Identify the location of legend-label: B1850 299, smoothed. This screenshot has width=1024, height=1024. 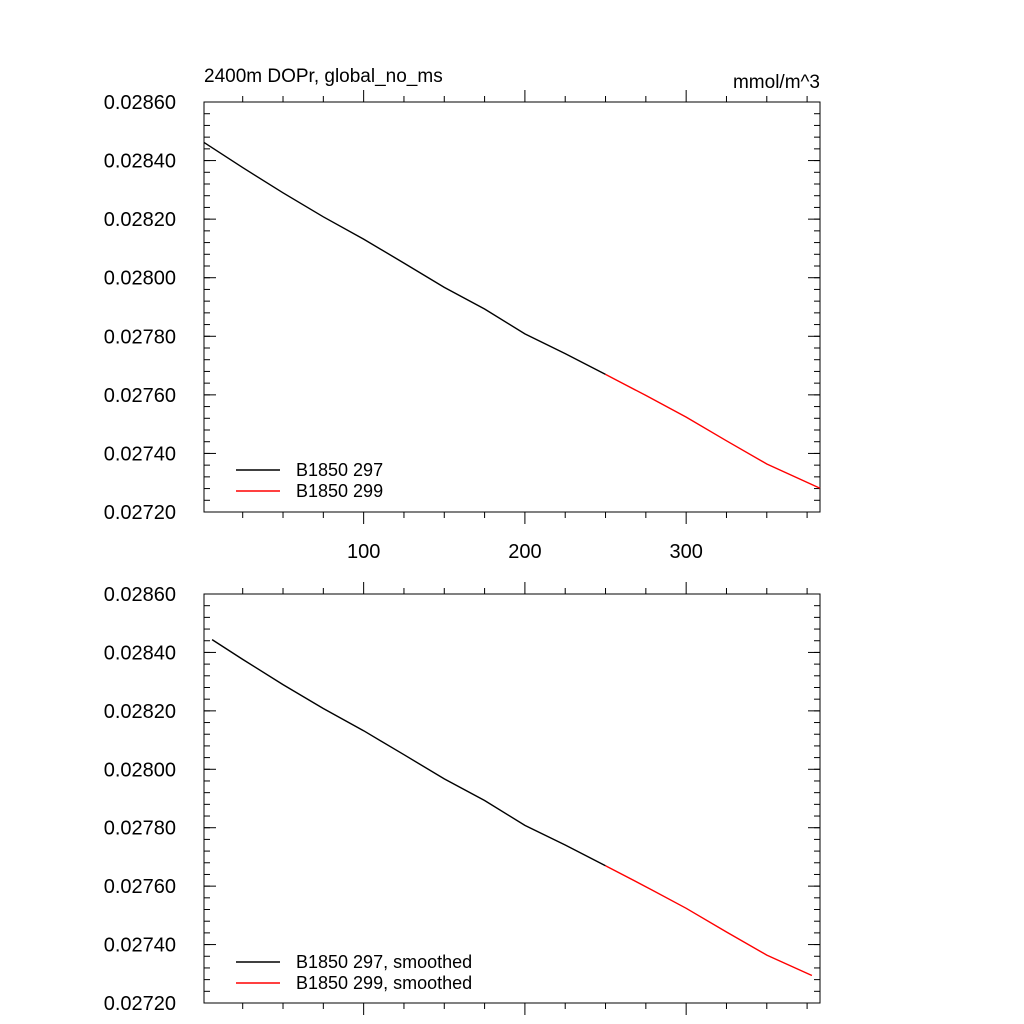
(384, 983).